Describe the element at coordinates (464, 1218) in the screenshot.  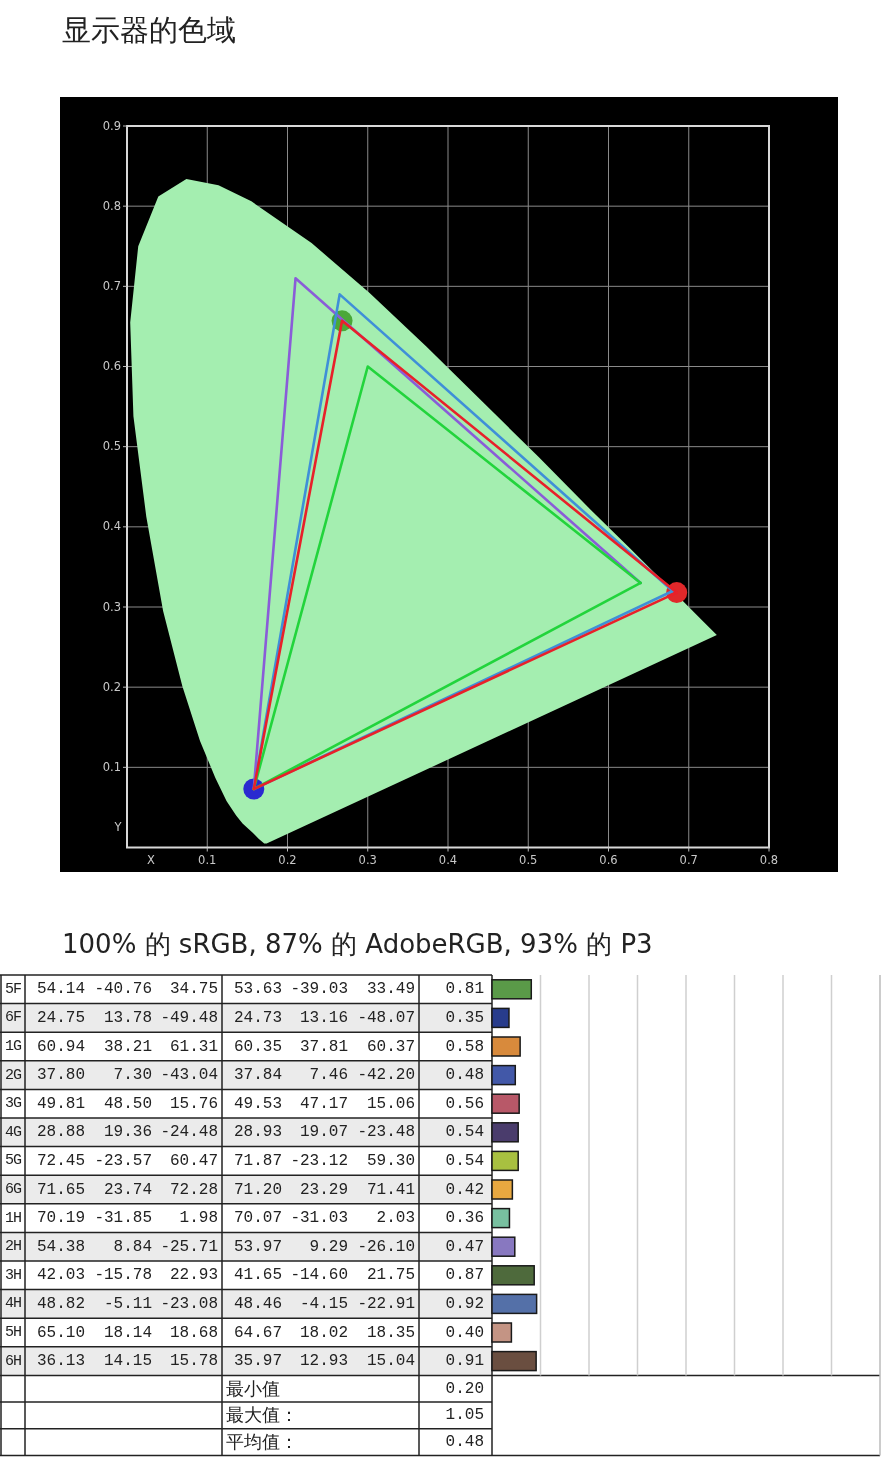
I see `data-label: 0.36` at that location.